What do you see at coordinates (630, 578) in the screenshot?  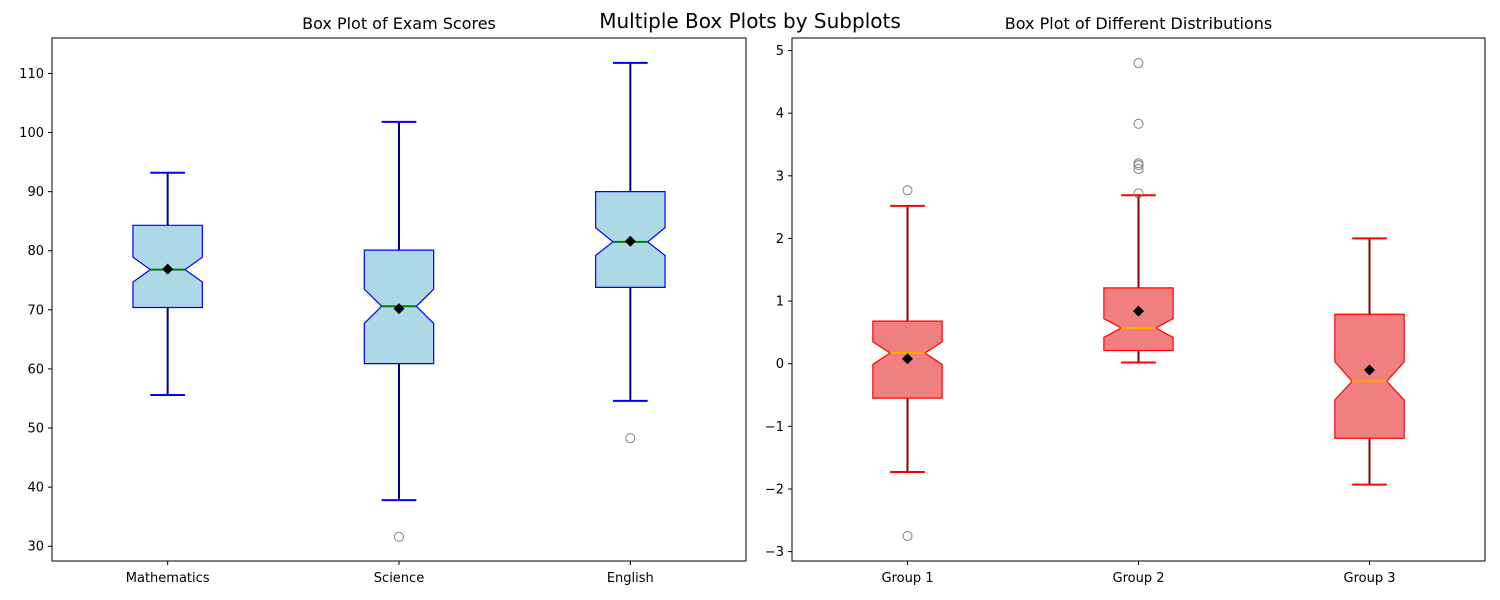 I see `x-tick-label: English` at bounding box center [630, 578].